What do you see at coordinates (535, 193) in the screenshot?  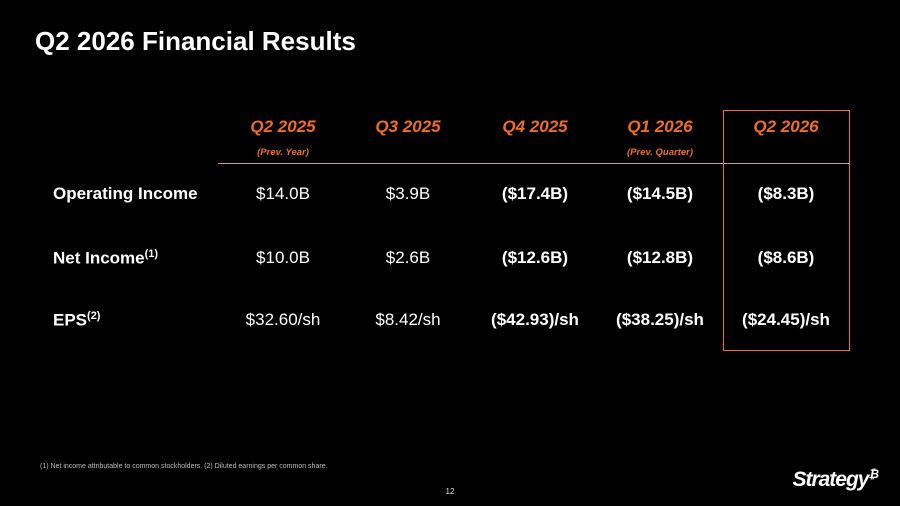 I see `table-cell: ($17.4B)` at bounding box center [535, 193].